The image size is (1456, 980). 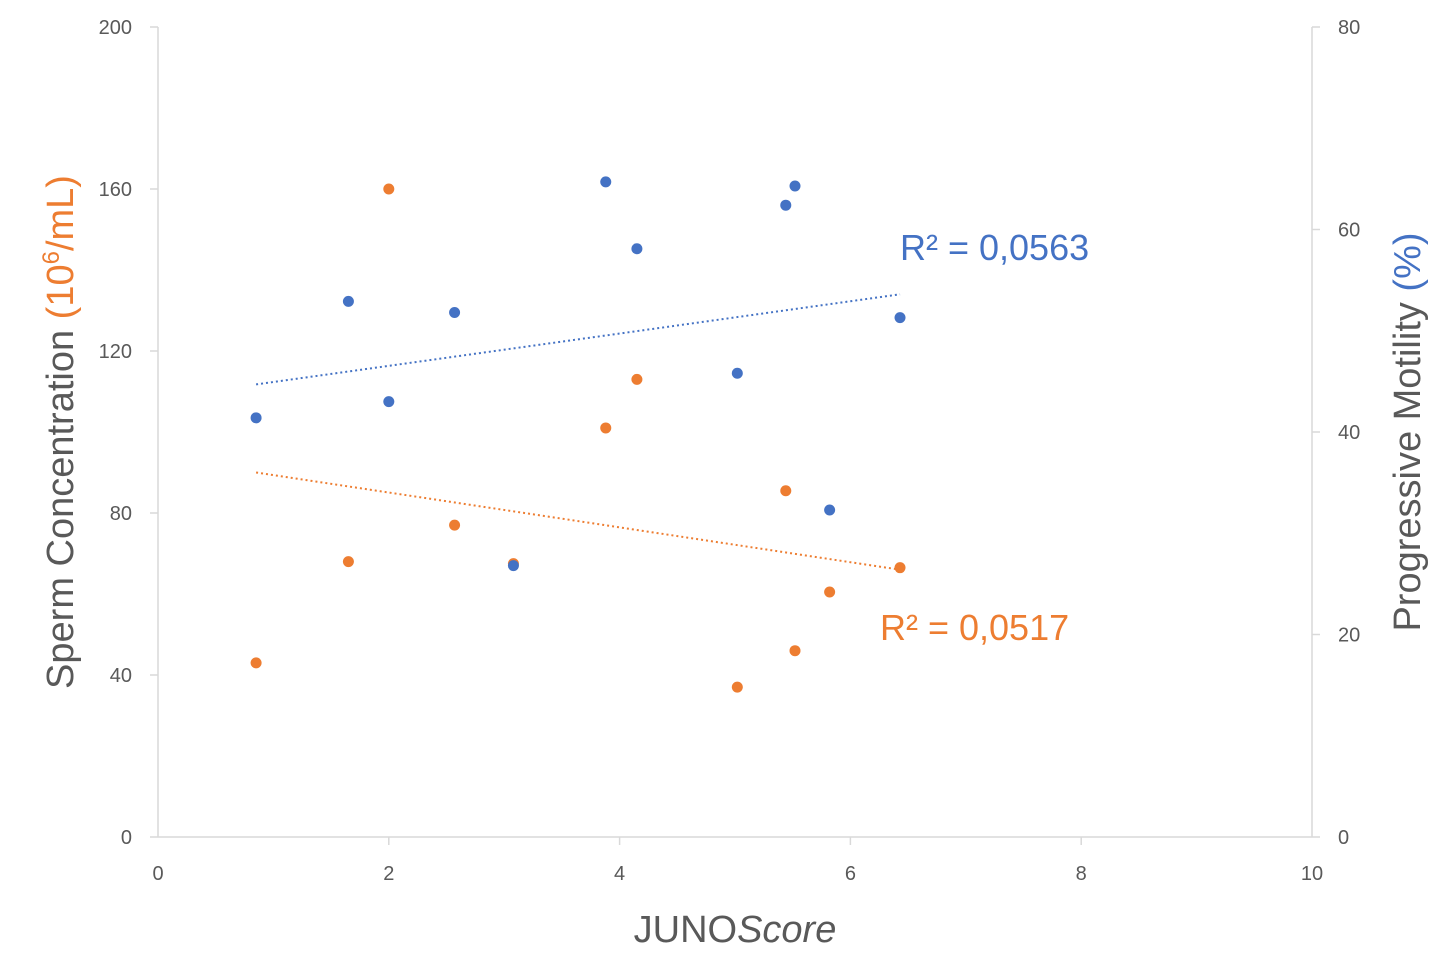 I want to click on y-axis-left-title: Sperm Concentration (106/mL), so click(x=60, y=432).